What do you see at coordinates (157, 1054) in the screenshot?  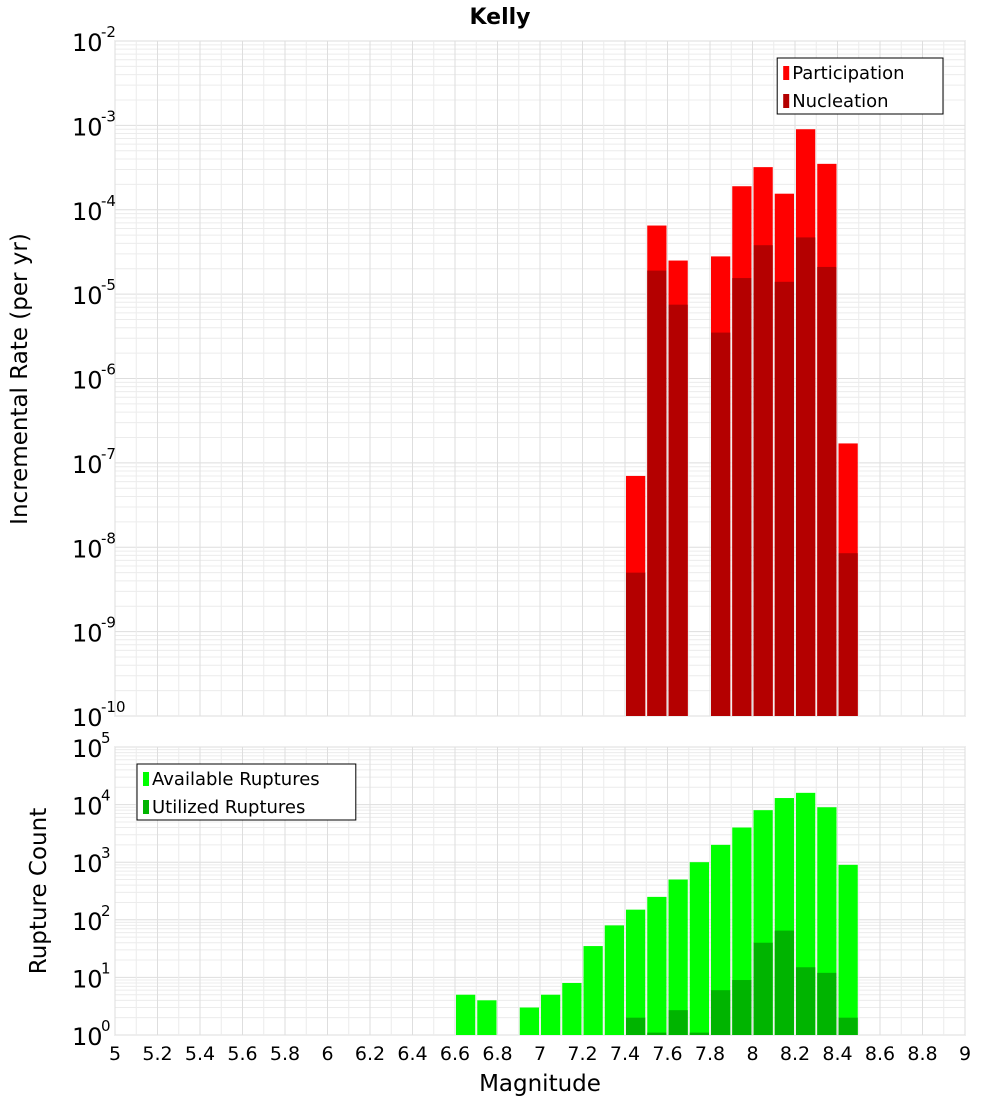 I see `x-tick-label: 5.2` at bounding box center [157, 1054].